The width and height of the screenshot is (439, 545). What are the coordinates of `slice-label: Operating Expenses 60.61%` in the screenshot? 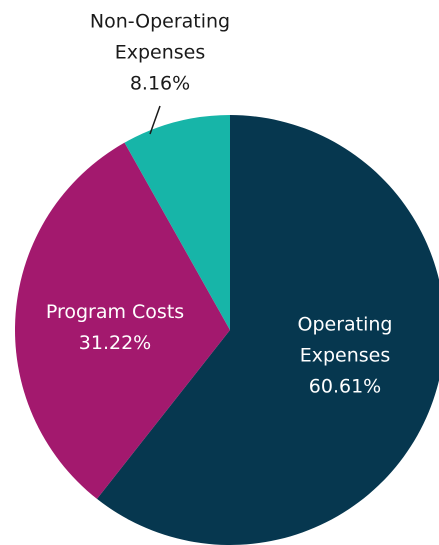 It's located at (345, 356).